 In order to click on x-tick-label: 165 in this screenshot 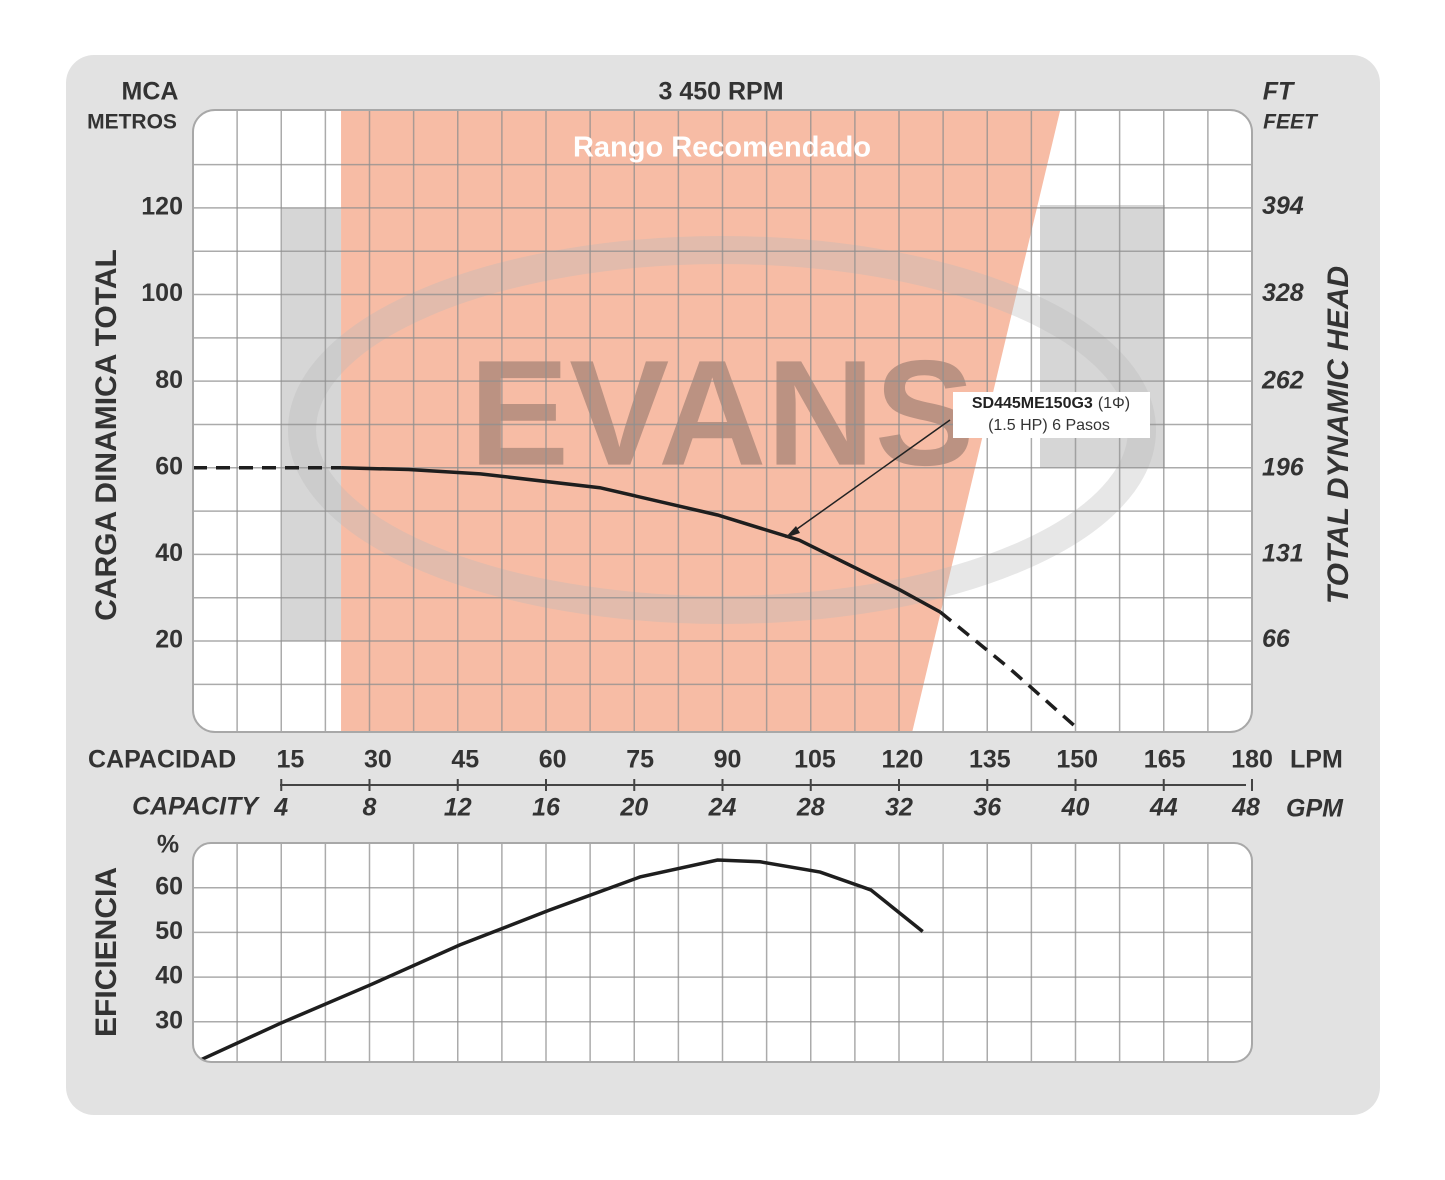, I will do `click(1165, 760)`.